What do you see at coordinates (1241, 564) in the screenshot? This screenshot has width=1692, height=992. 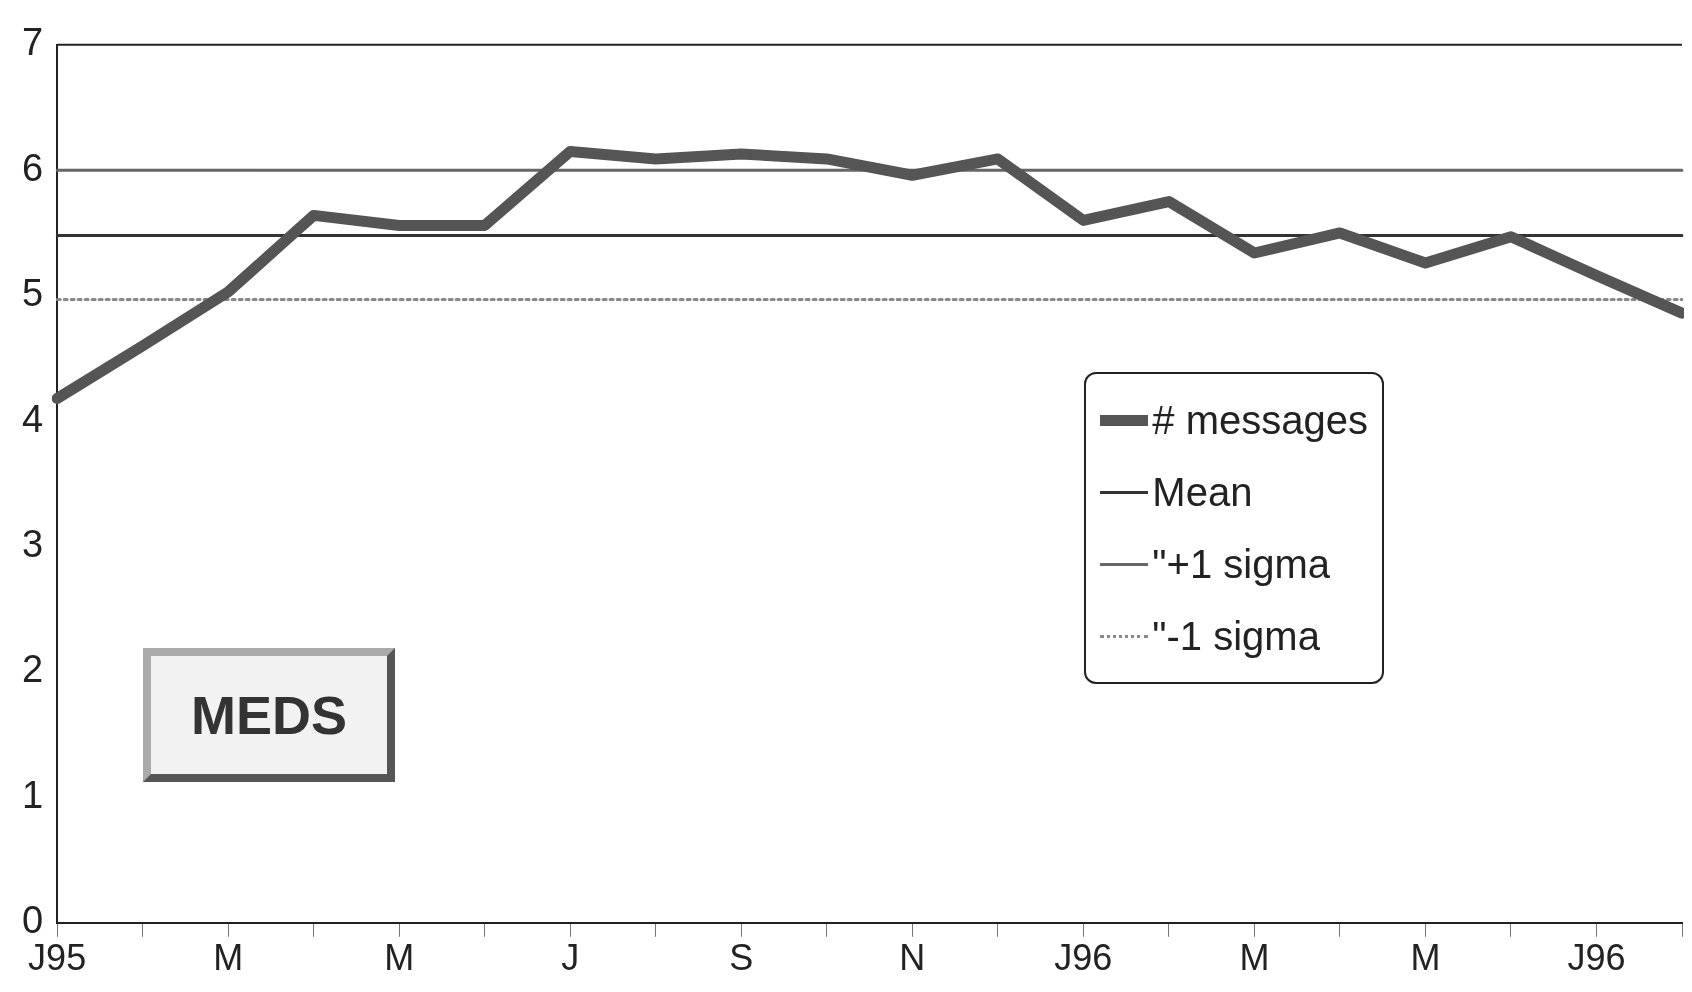 I see `legend-label: "+1 sigma` at bounding box center [1241, 564].